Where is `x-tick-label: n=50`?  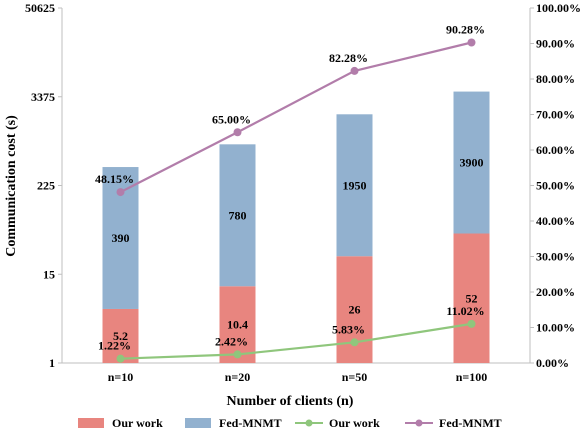 x-tick-label: n=50 is located at coordinates (355, 377).